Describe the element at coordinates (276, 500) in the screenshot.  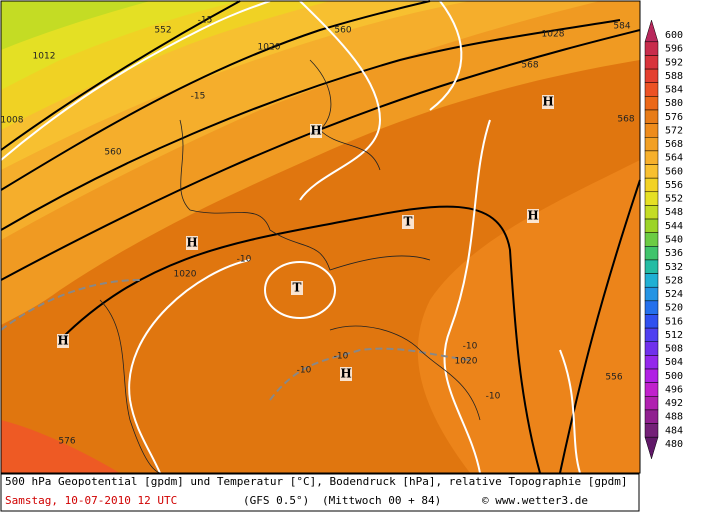
I see `footer-model: (GFS 0.5°)` at that location.